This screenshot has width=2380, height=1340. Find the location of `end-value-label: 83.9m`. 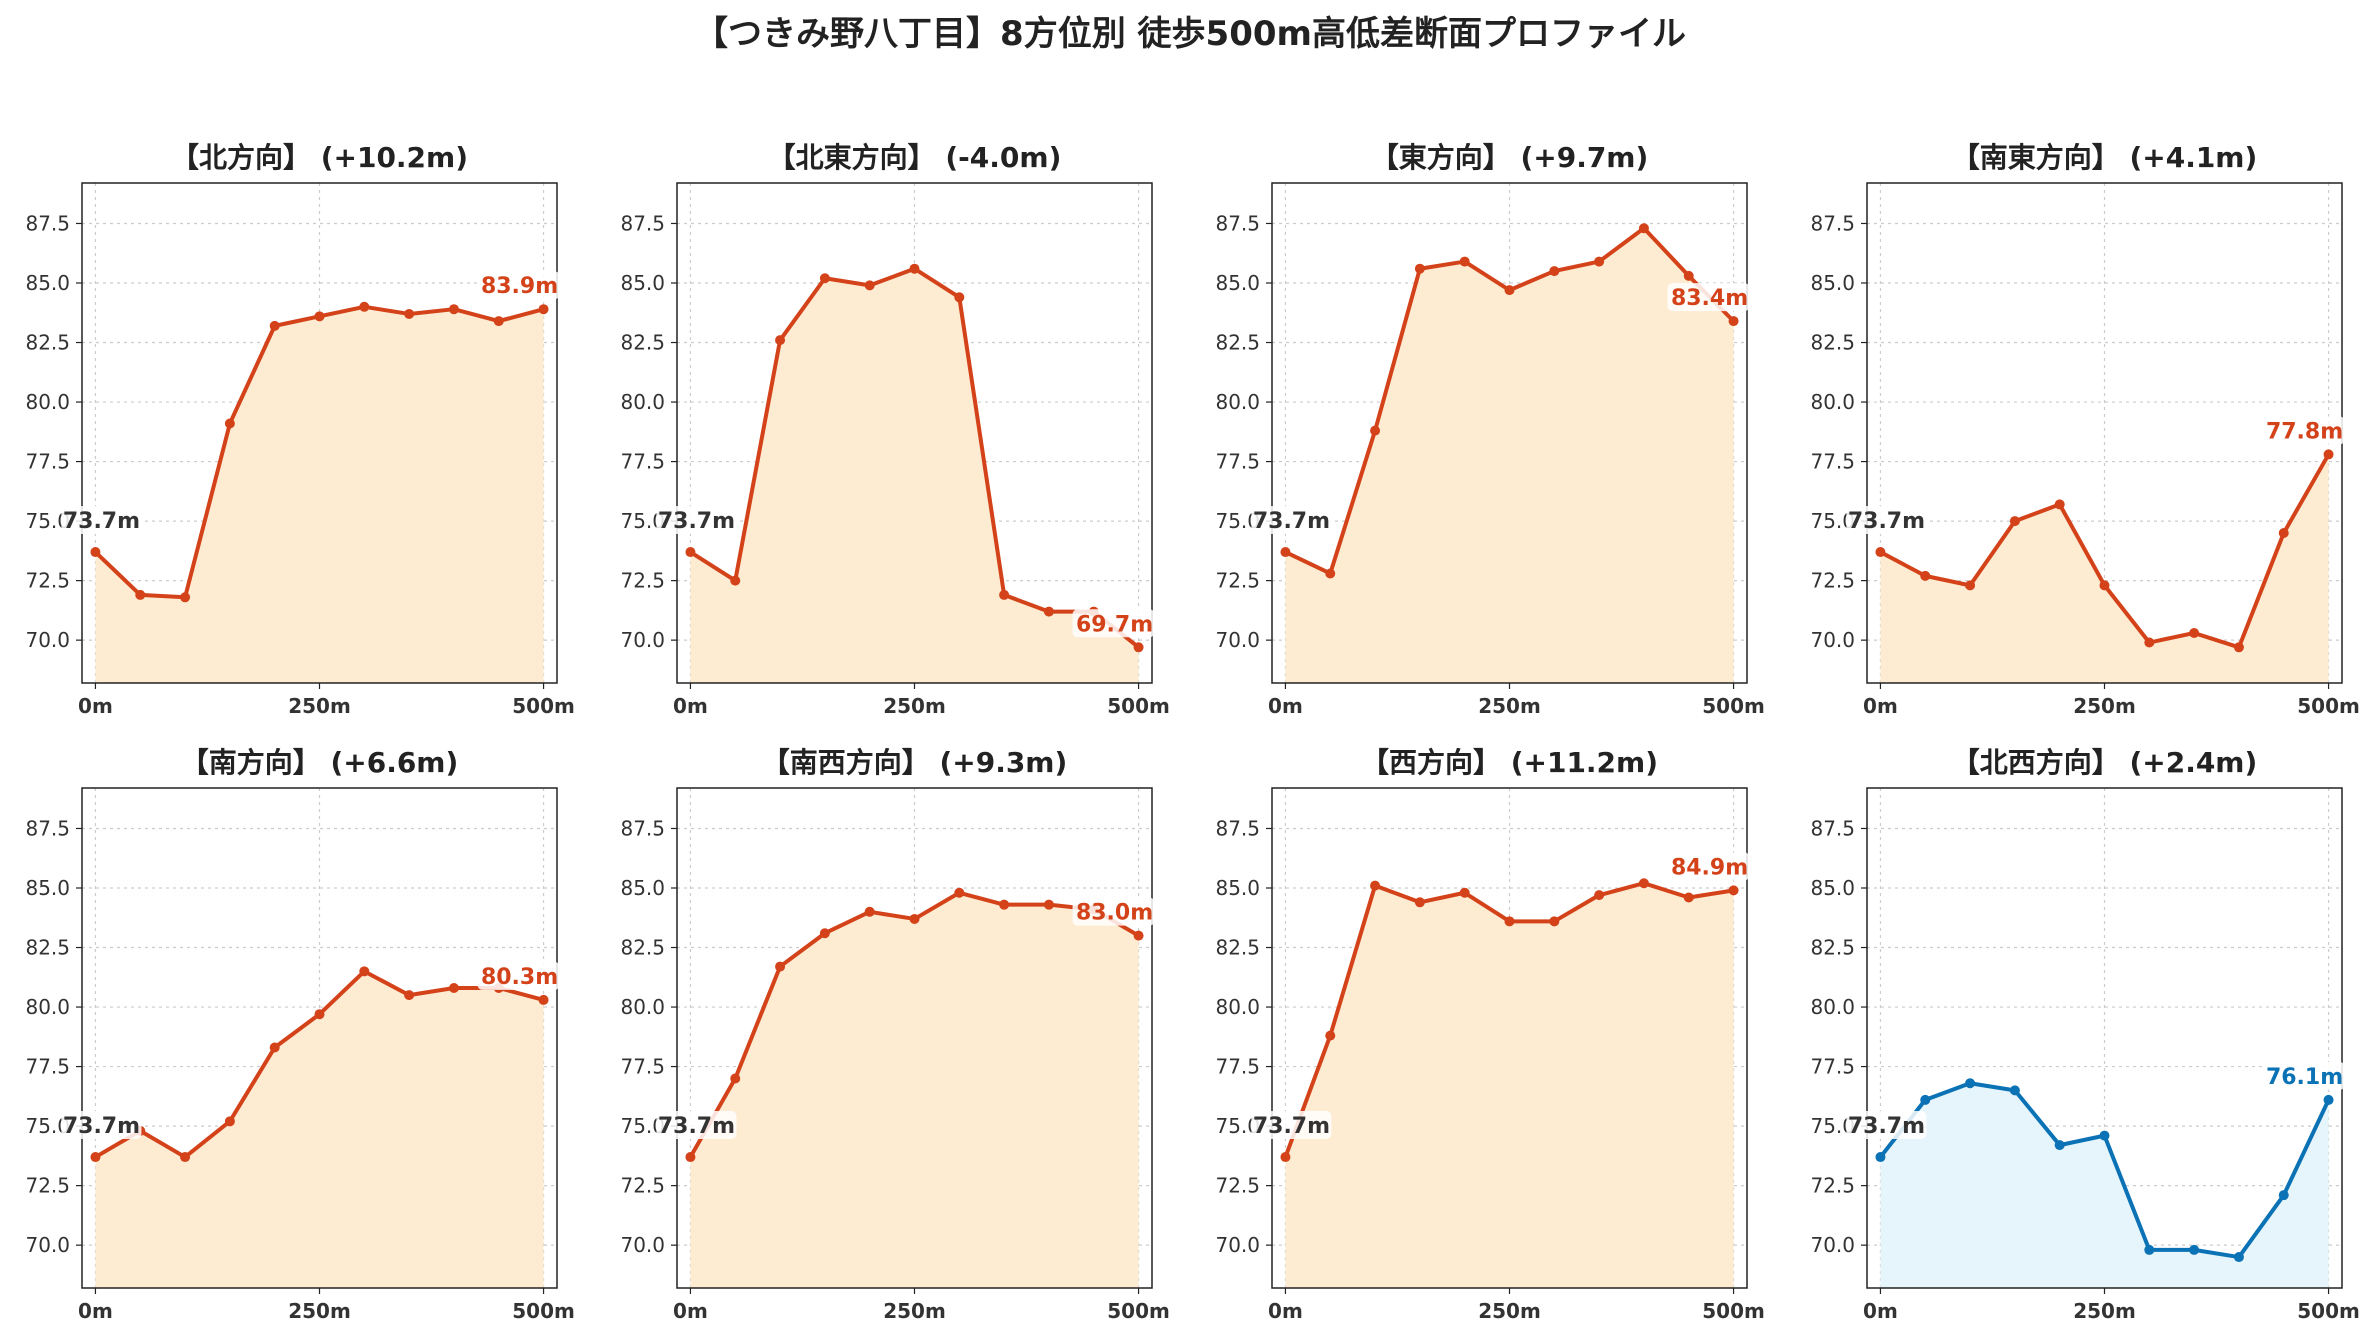

end-value-label: 83.9m is located at coordinates (519, 286).